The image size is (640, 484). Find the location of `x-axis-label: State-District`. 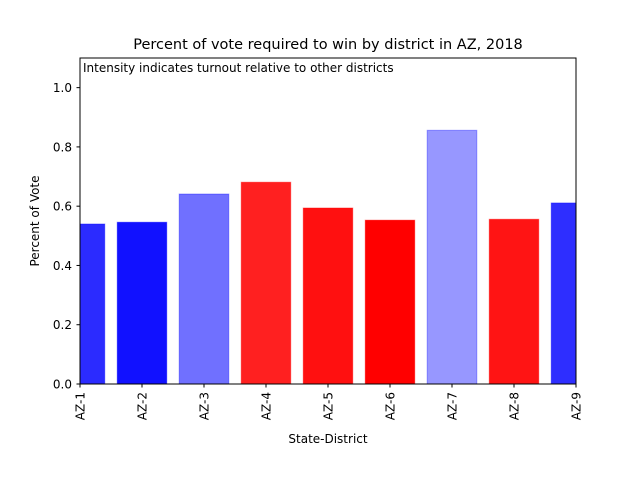

x-axis-label: State-District is located at coordinates (327, 439).